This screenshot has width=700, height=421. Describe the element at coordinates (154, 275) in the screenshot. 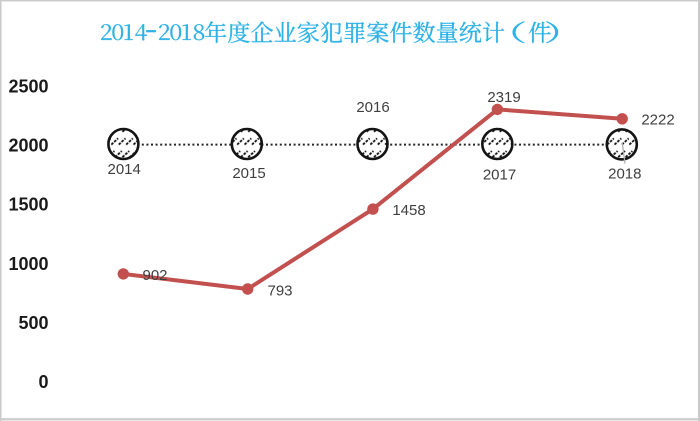

I see `svg-text: 902` at that location.